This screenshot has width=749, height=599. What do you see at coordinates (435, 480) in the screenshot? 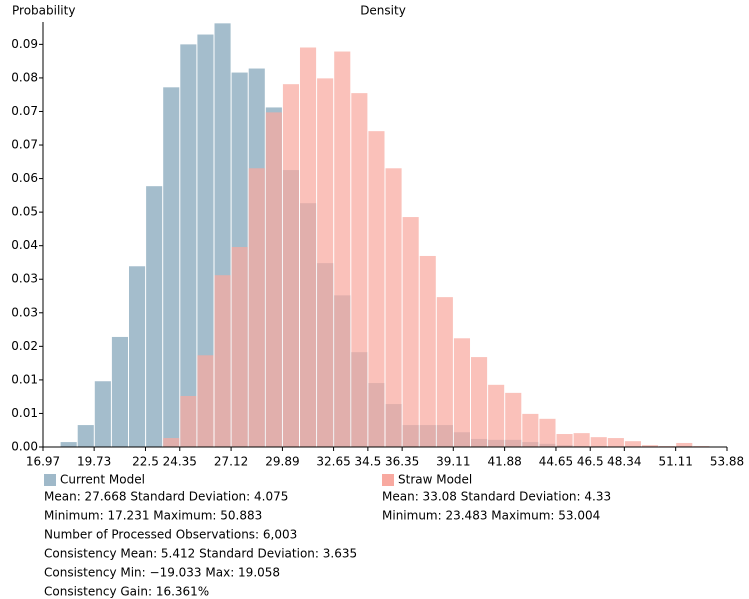
I see `legend-label: Straw Model` at bounding box center [435, 480].